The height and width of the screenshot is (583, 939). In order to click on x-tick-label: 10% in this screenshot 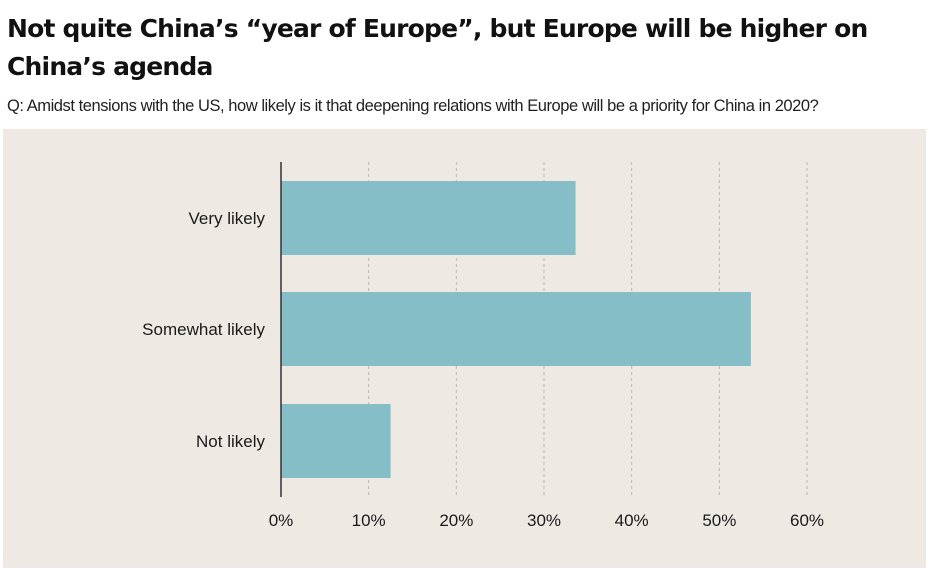, I will do `click(369, 520)`.